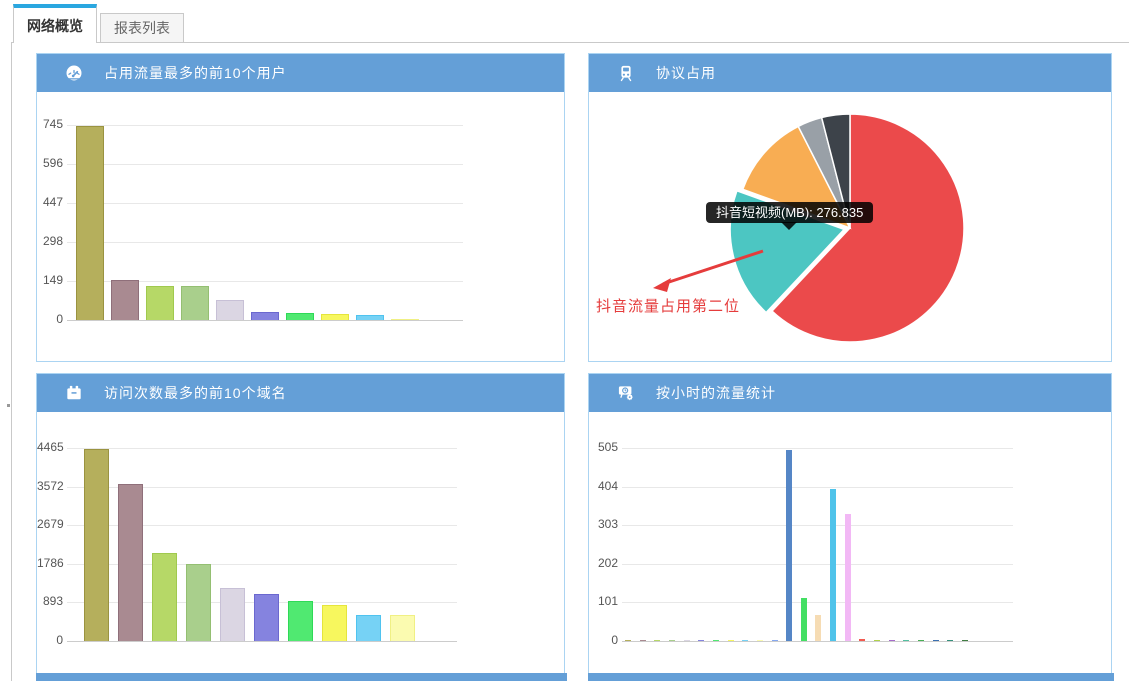 This screenshot has width=1129, height=681. Describe the element at coordinates (607, 524) in the screenshot. I see `y-tick-label: 303` at that location.